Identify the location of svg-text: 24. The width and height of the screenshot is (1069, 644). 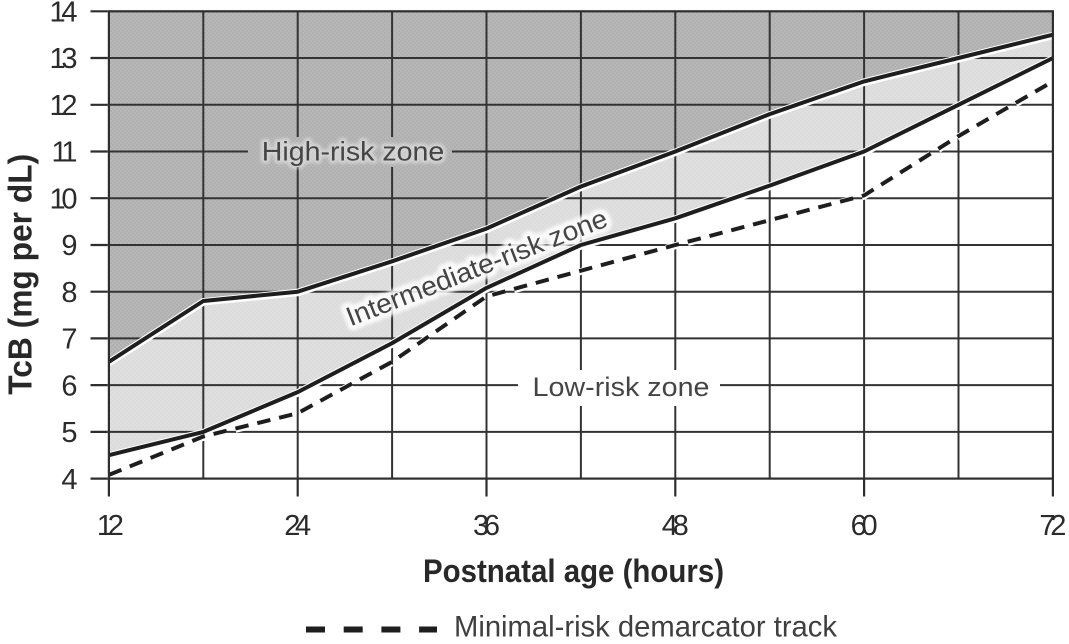
(297, 526).